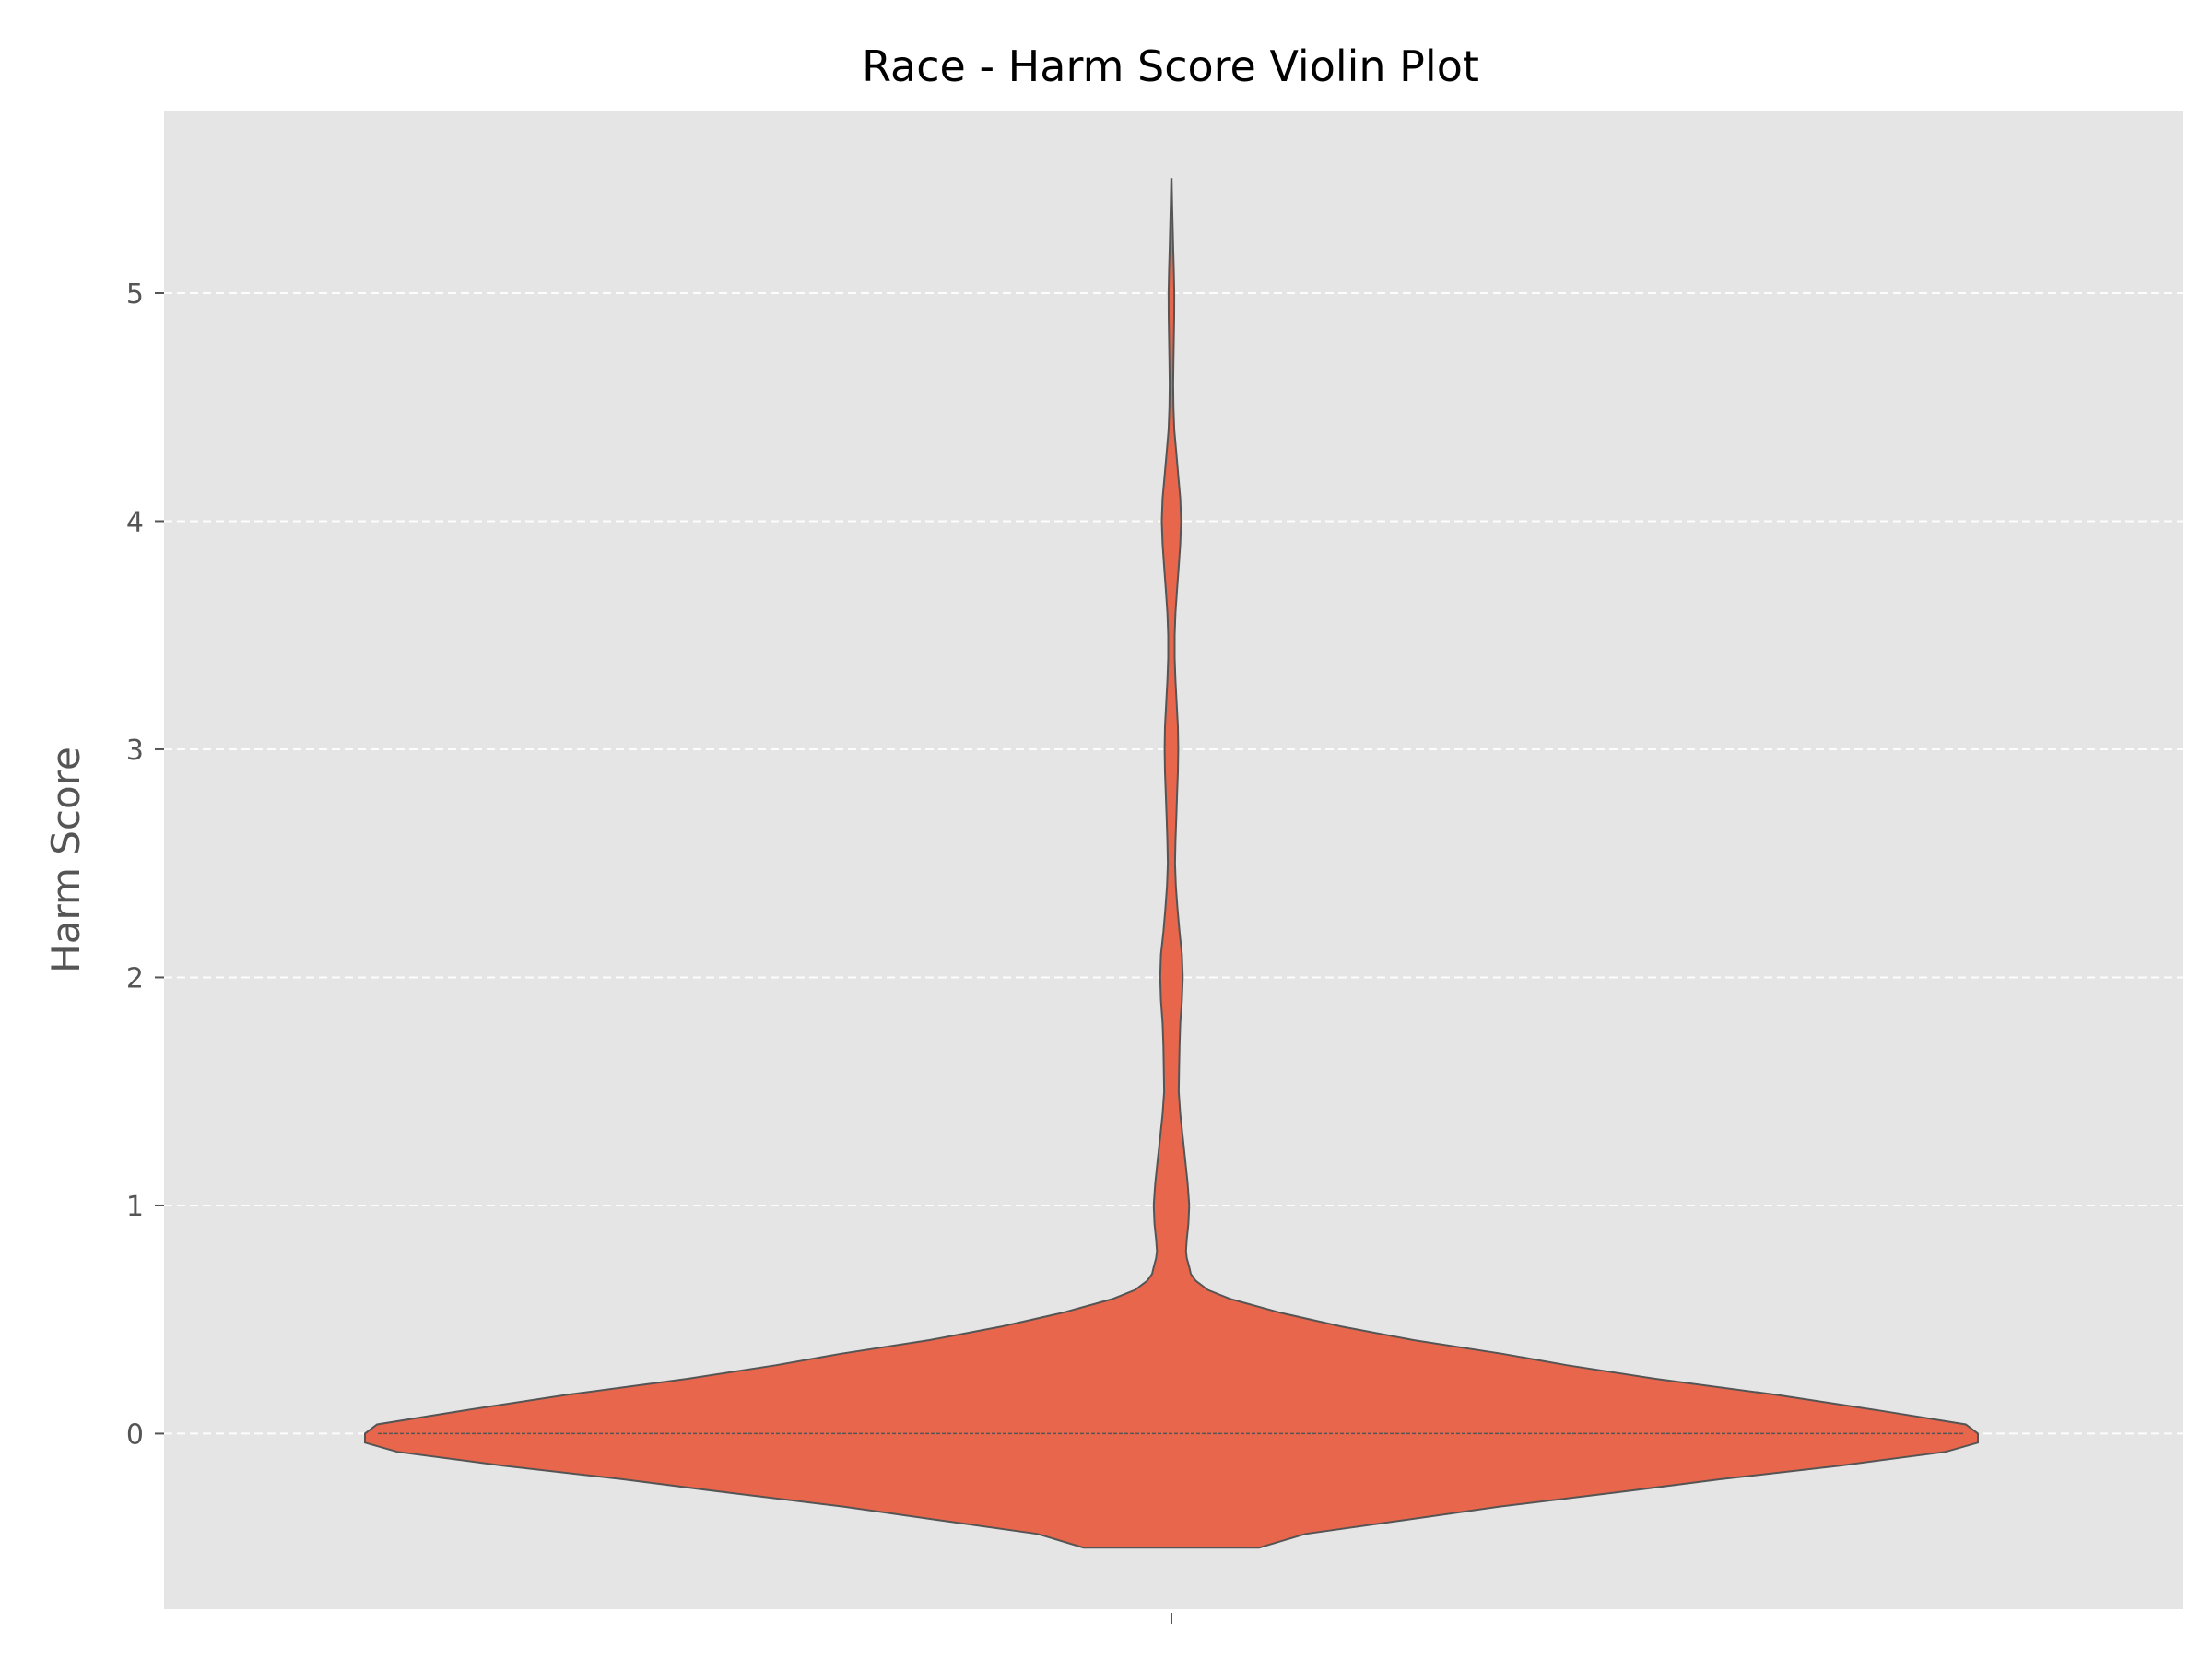 The image size is (2212, 1659). Describe the element at coordinates (135, 978) in the screenshot. I see `y-tick-label: 2` at that location.